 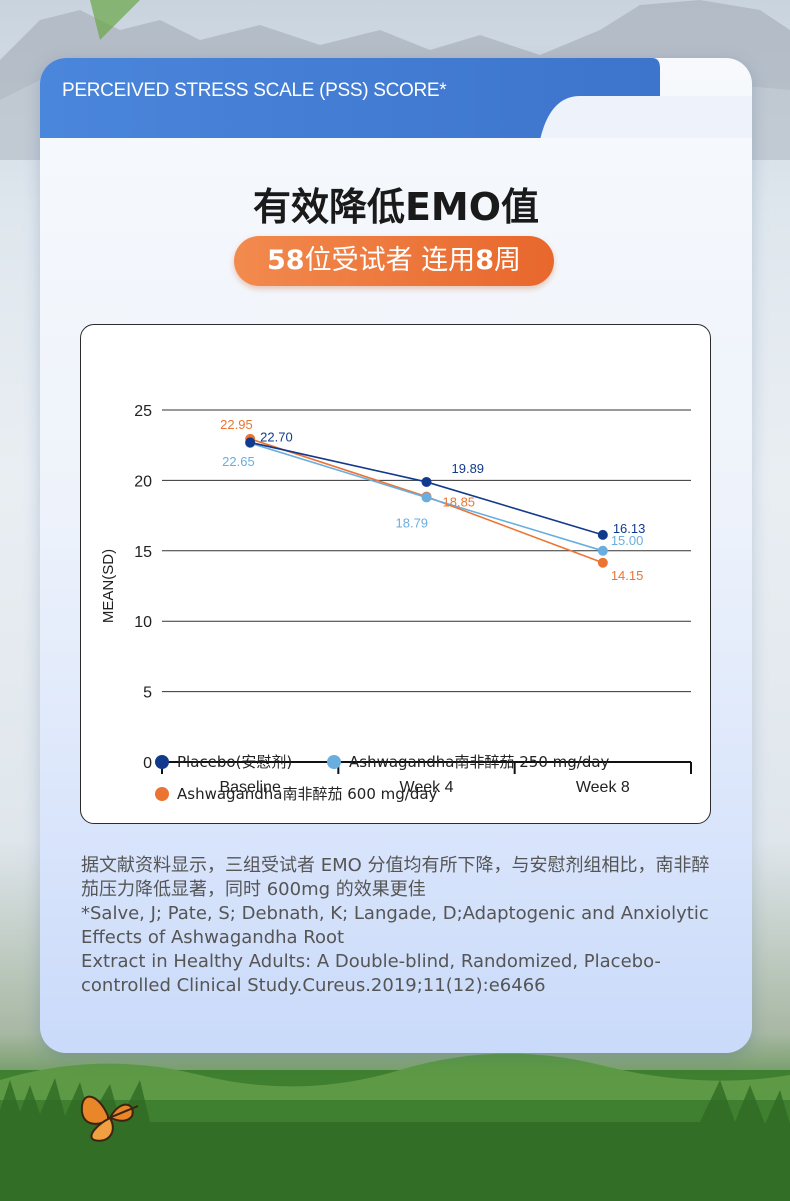 I want to click on y-tick-label: 15, so click(x=143, y=552).